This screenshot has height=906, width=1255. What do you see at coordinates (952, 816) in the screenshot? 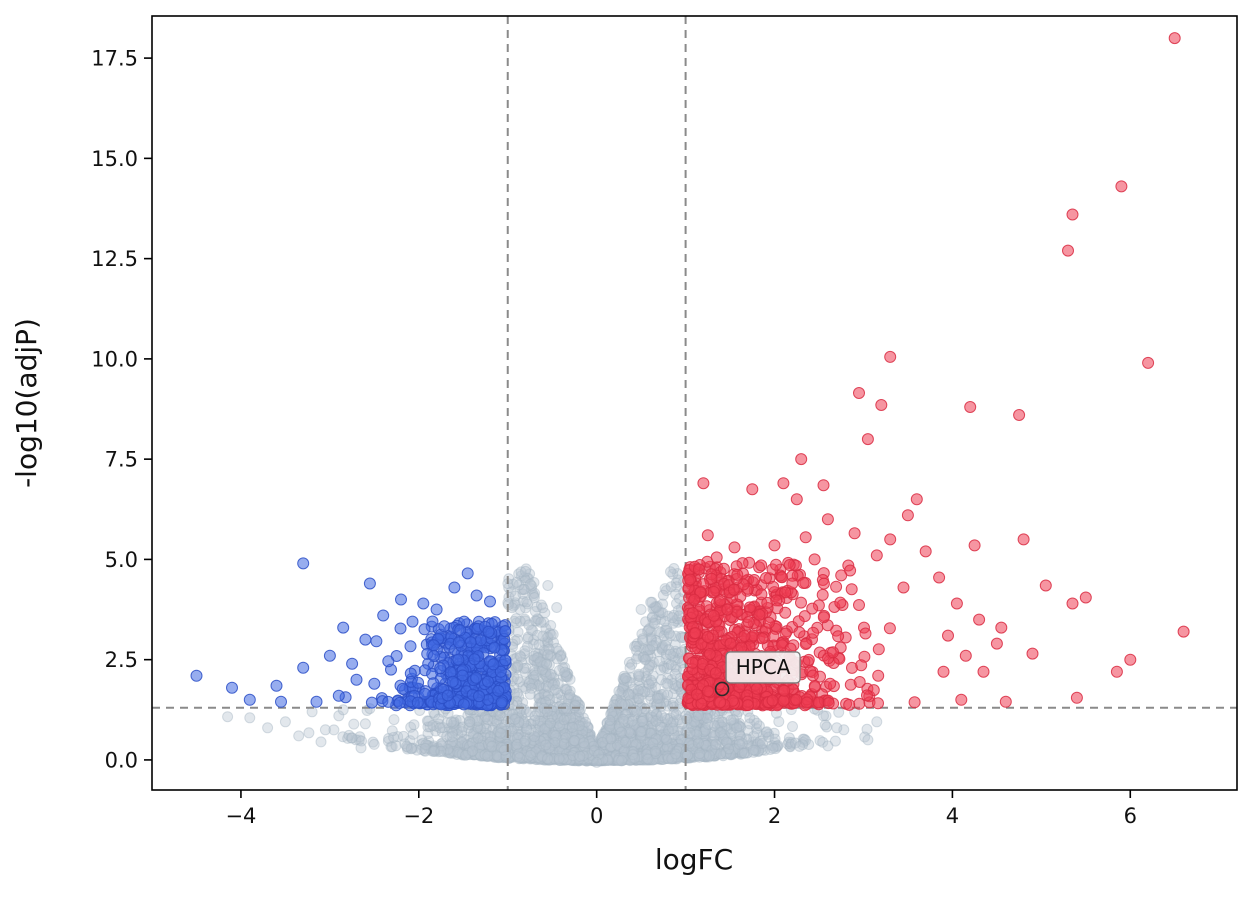
I see `svg-text: 4` at bounding box center [952, 816].